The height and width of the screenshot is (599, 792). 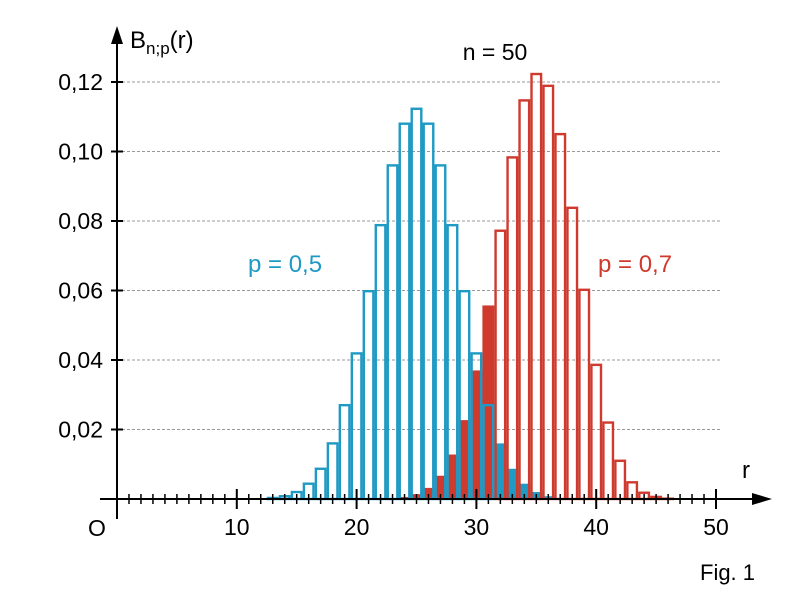 What do you see at coordinates (477, 527) in the screenshot?
I see `x-tick-label: 30` at bounding box center [477, 527].